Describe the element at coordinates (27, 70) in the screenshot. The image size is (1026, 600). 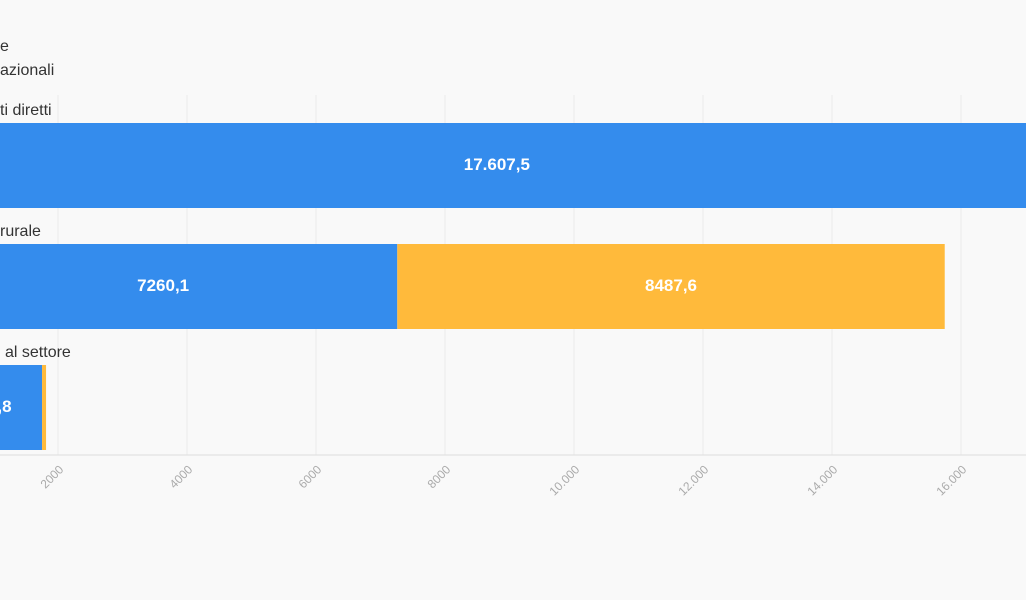
I see `subtitle: azionali` at that location.